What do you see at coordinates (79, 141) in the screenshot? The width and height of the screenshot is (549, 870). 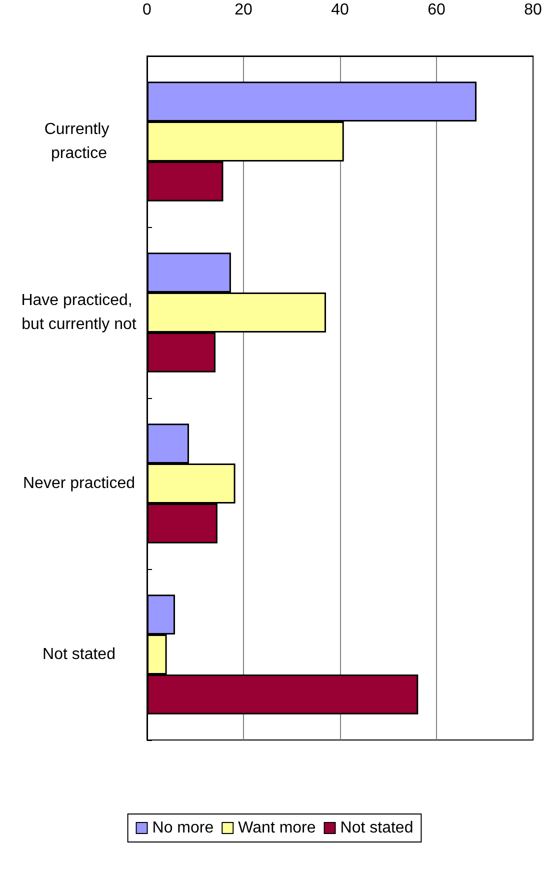 I see `y-tick-label: Currently practice` at bounding box center [79, 141].